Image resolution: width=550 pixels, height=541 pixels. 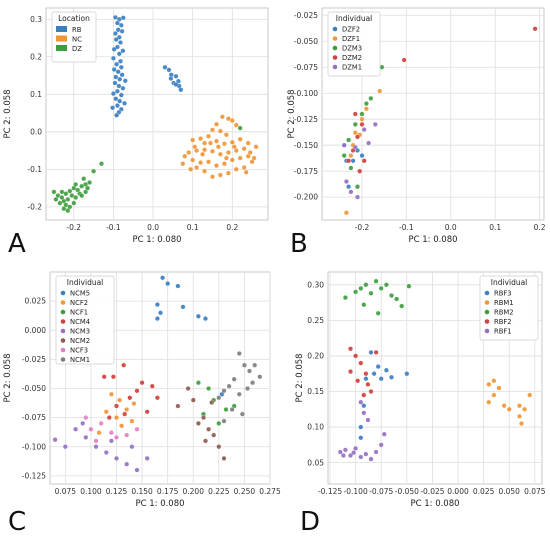 What do you see at coordinates (17, 522) in the screenshot?
I see `panel-label: C` at bounding box center [17, 522].